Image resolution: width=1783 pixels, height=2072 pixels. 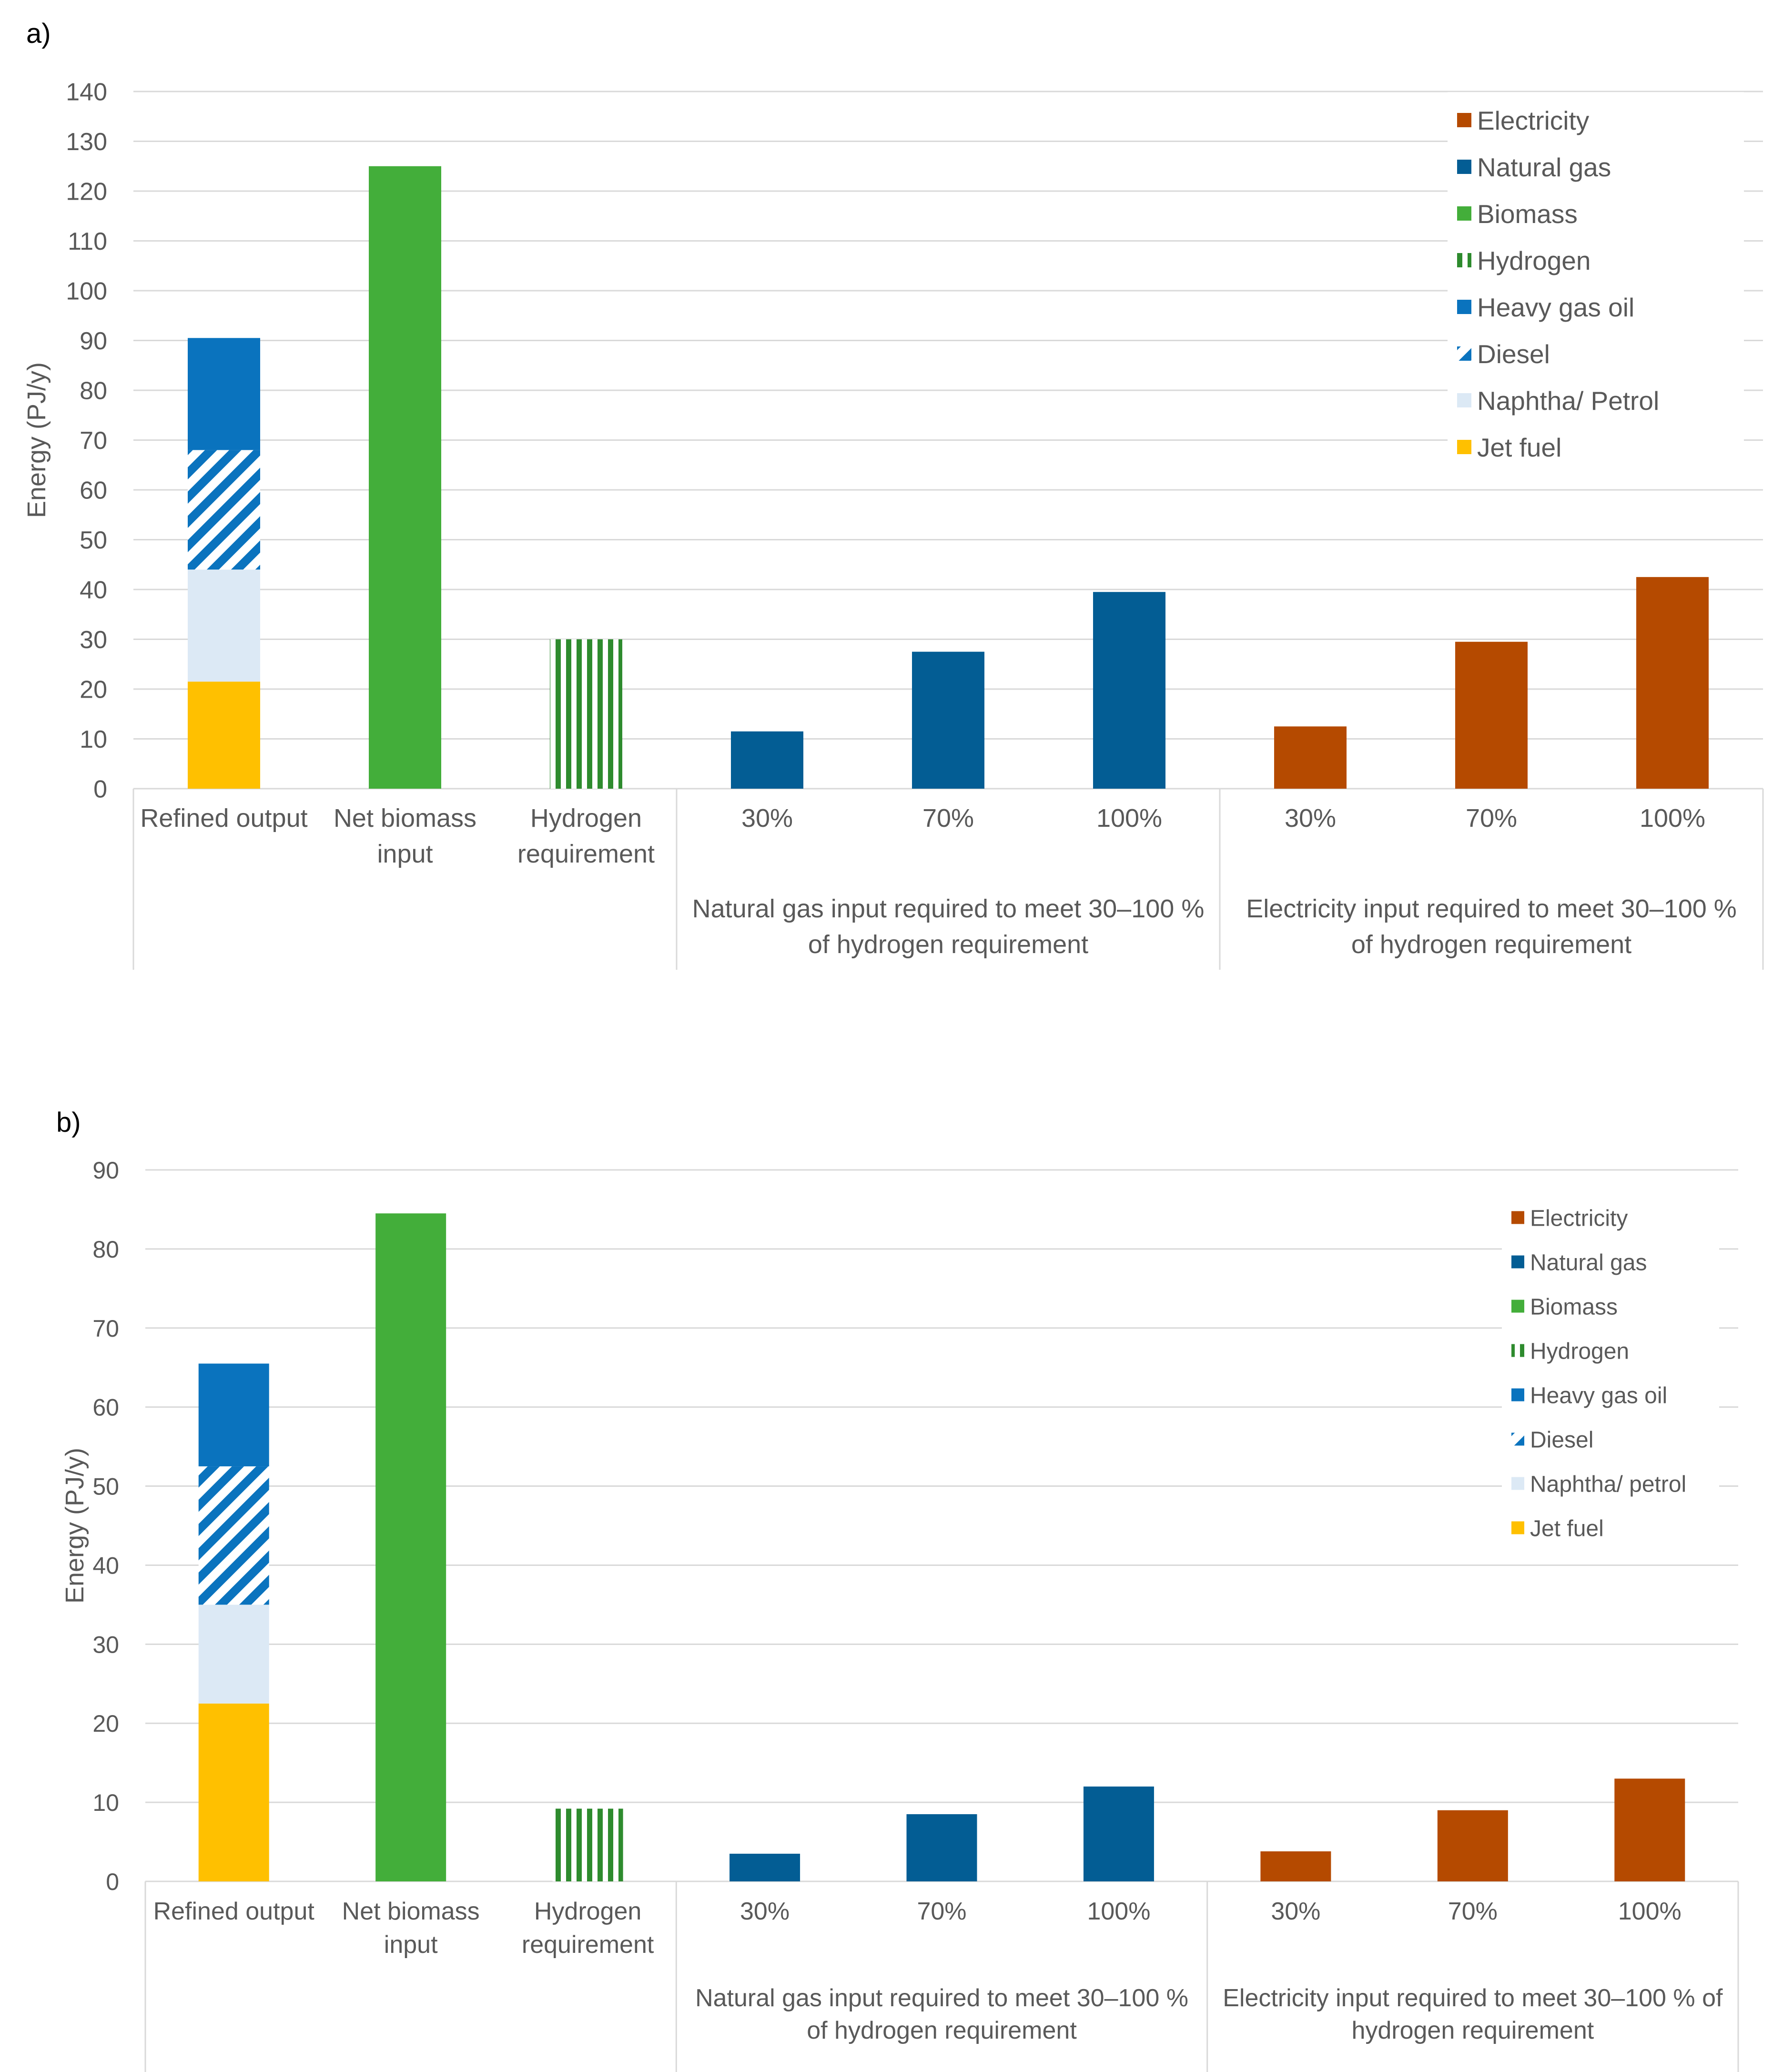 I want to click on panel-label: a), so click(x=38, y=33).